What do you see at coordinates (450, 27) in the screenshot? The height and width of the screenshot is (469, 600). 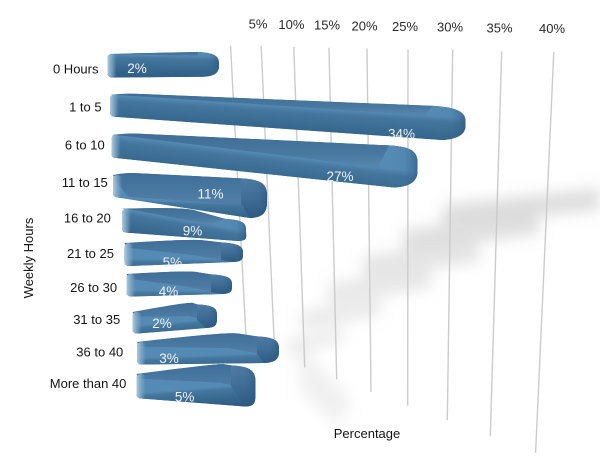 I see `svg-text: 30%` at bounding box center [450, 27].